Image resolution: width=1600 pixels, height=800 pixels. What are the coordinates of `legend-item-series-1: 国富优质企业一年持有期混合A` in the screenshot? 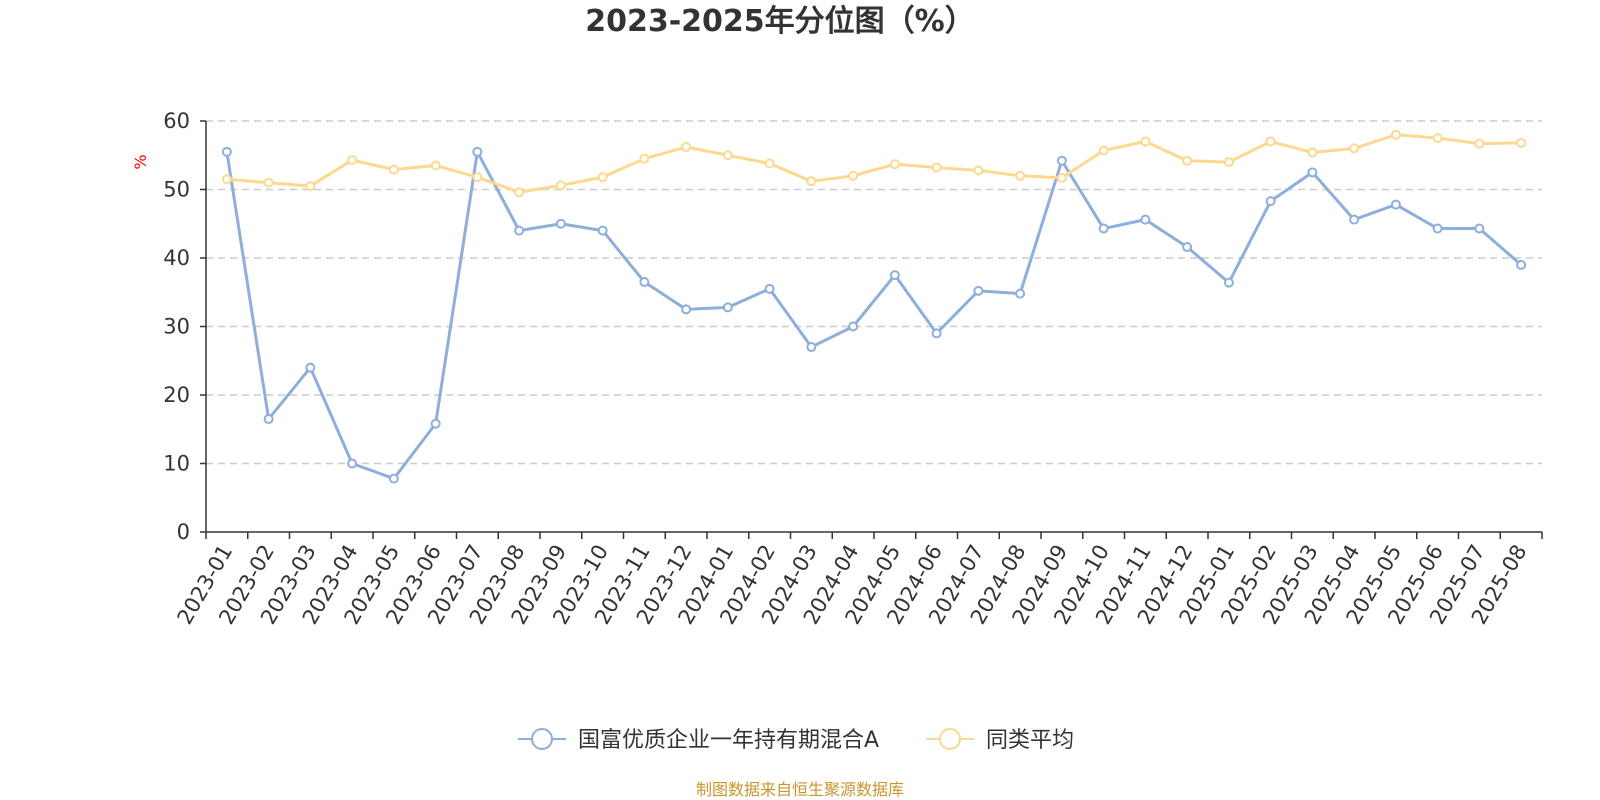 It's located at (698, 740).